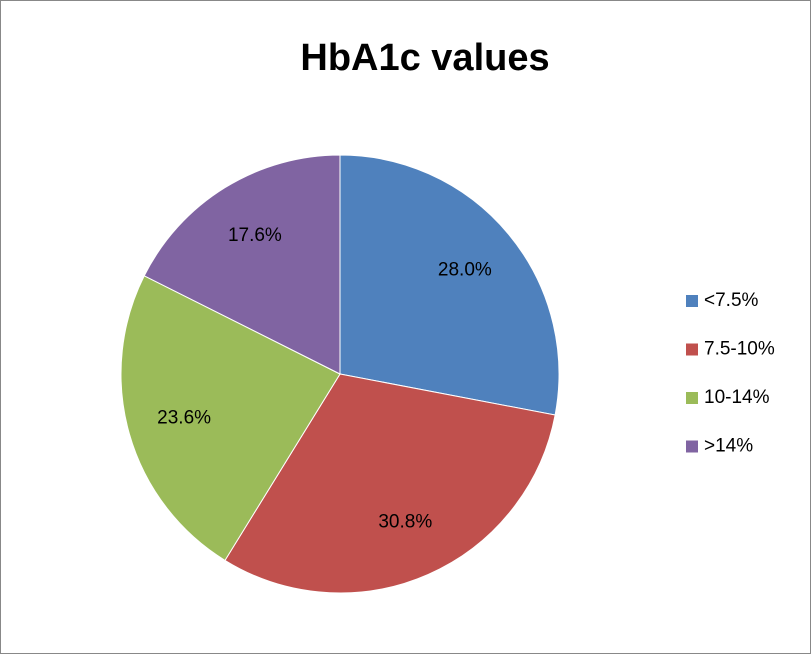 This screenshot has width=812, height=655. What do you see at coordinates (184, 417) in the screenshot?
I see `slice-label: 23.6%` at bounding box center [184, 417].